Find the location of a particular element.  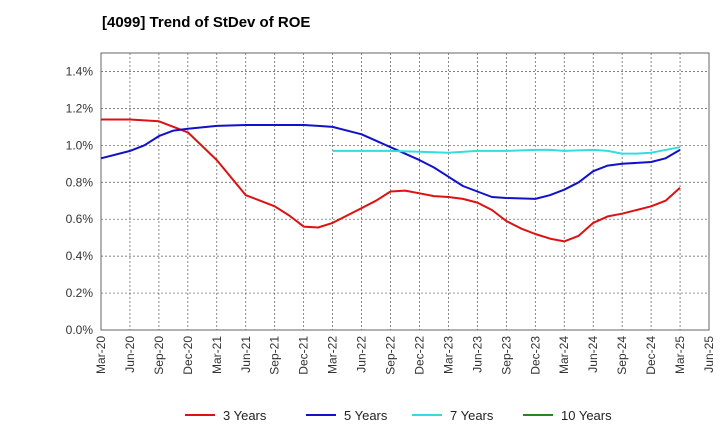

x-tick-label: Sep-20 is located at coordinates (159, 355).